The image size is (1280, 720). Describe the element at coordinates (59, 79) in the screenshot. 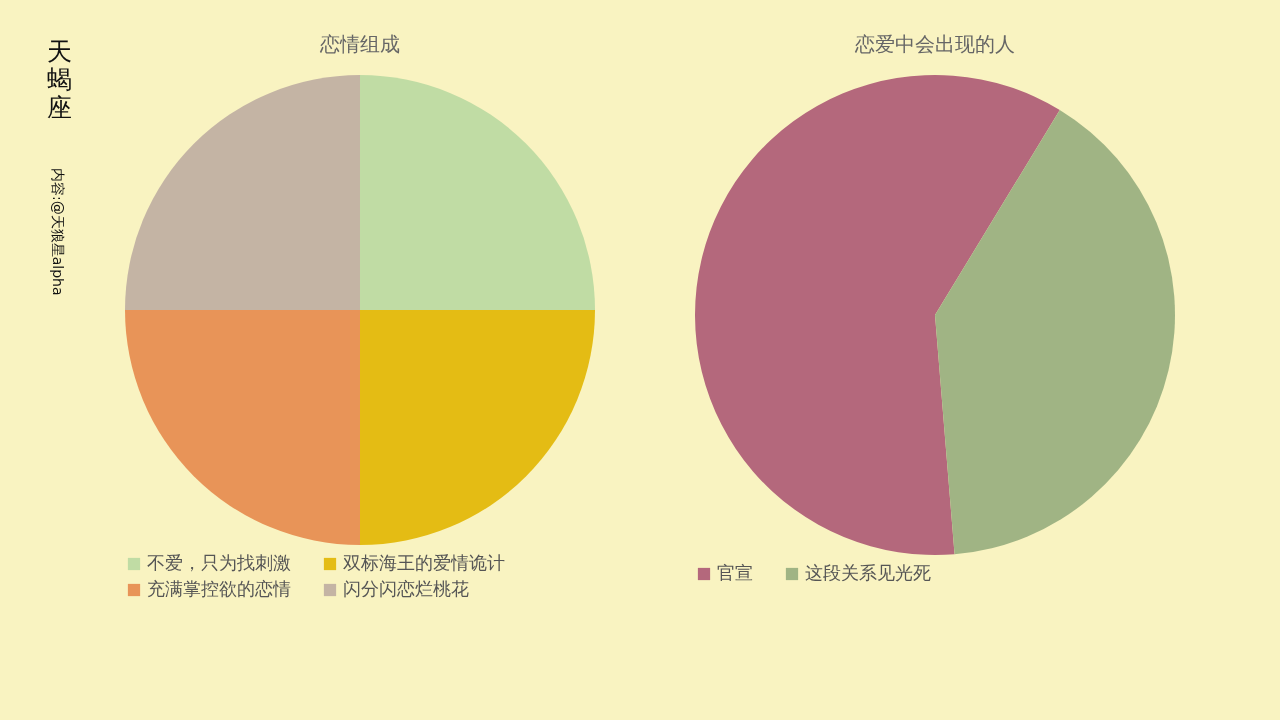

I see `text: 天蝎座` at that location.